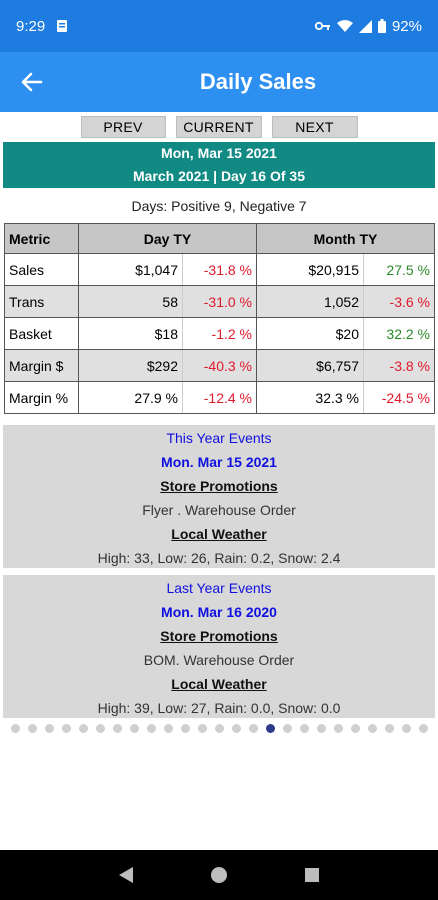  I want to click on this-year-event-date: Mon. Mar 15 2021, so click(219, 462).